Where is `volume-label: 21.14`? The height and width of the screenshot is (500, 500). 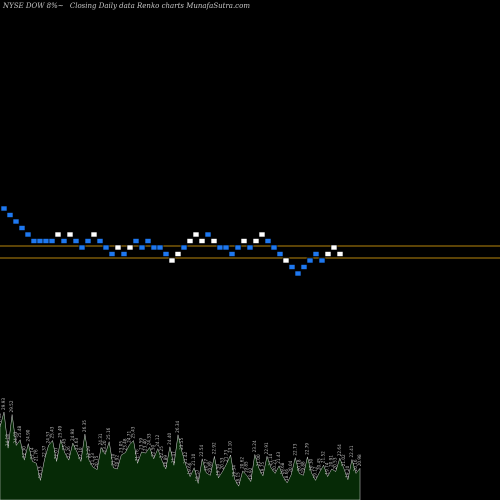 volume-label: 21.14 is located at coordinates (270, 459).